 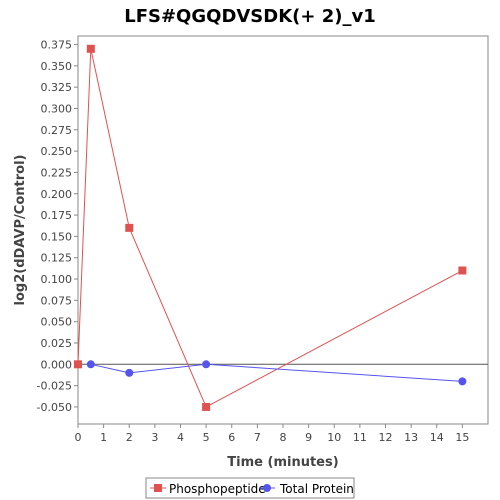 What do you see at coordinates (57, 172) in the screenshot?
I see `y-tick-label: 0.225` at bounding box center [57, 172].